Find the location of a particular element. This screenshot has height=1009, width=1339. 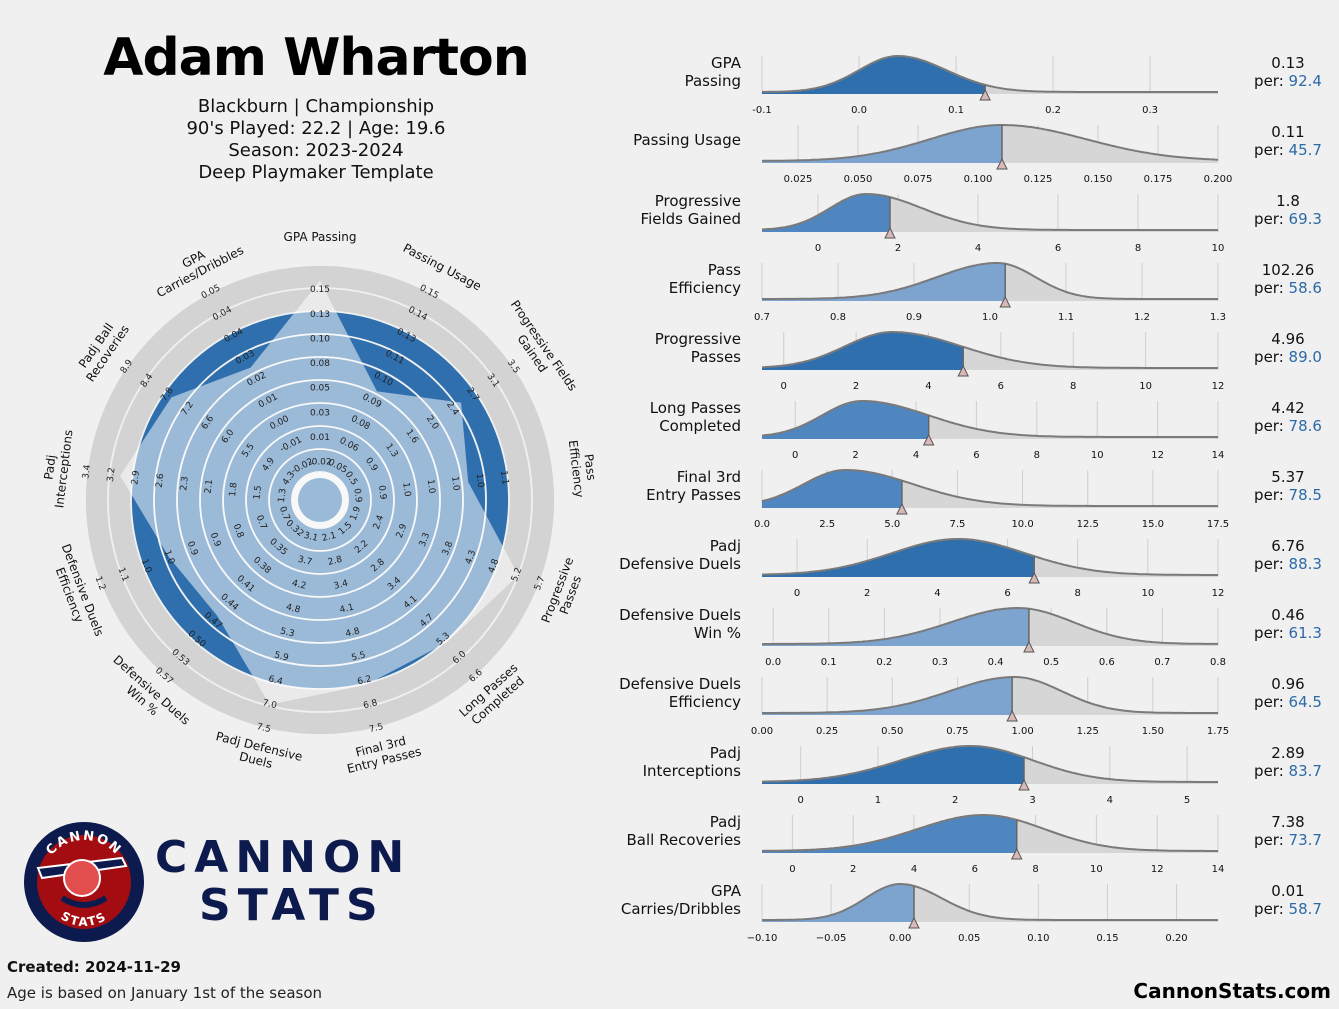

created-date: Created: 2024-11-29 is located at coordinates (94, 967).